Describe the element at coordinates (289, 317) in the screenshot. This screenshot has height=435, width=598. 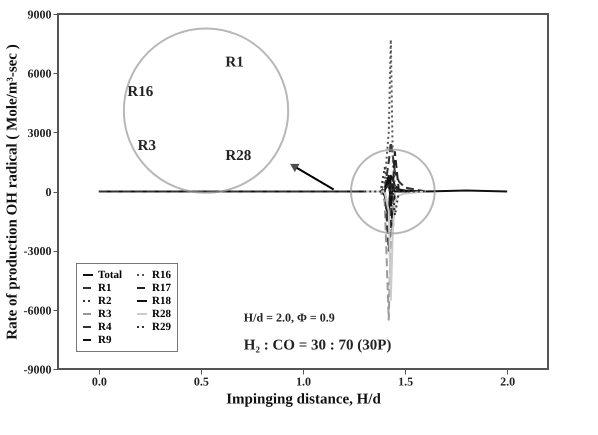
I see `annotation: H/d = 2.0, Φ = 0.9` at that location.